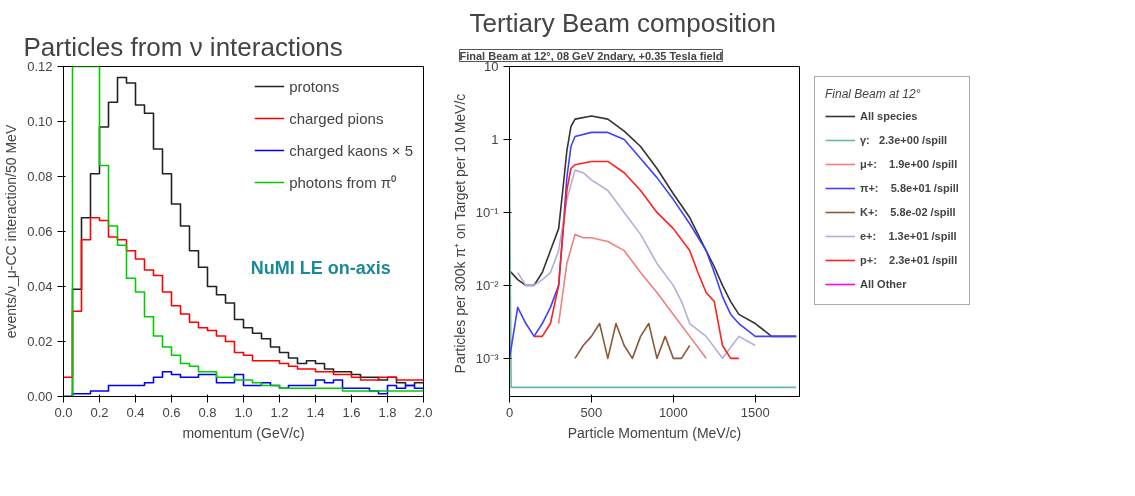  What do you see at coordinates (509, 412) in the screenshot?
I see `x-tick-label: 0` at bounding box center [509, 412].